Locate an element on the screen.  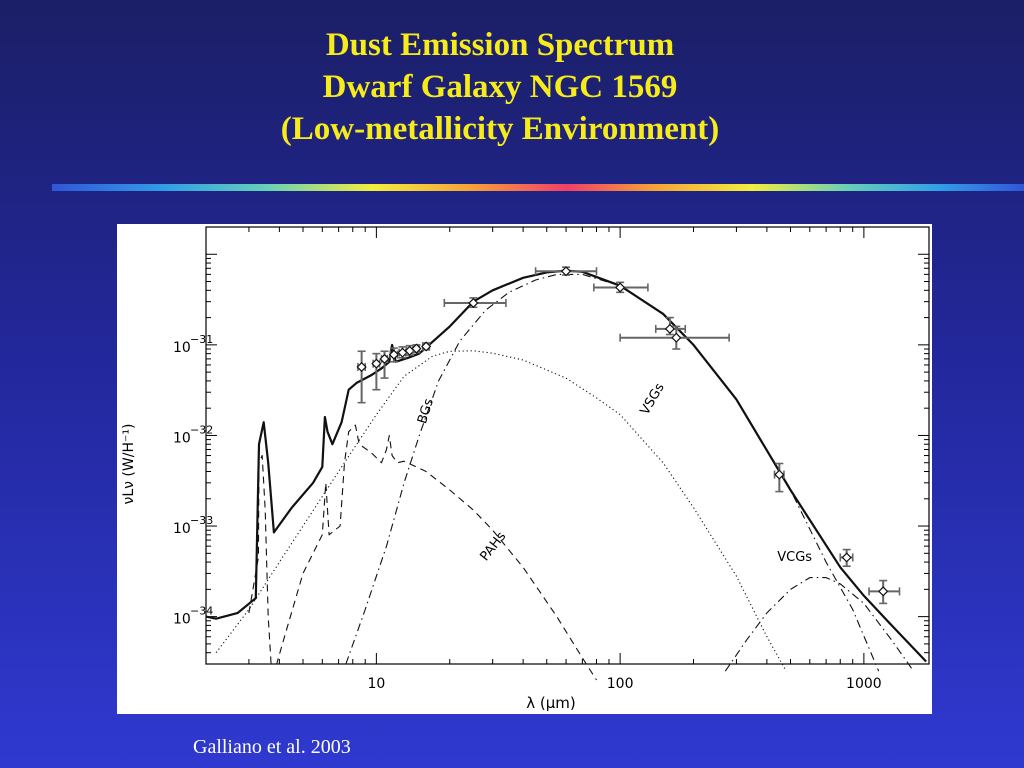
curve-pah is located at coordinates (422, 552).